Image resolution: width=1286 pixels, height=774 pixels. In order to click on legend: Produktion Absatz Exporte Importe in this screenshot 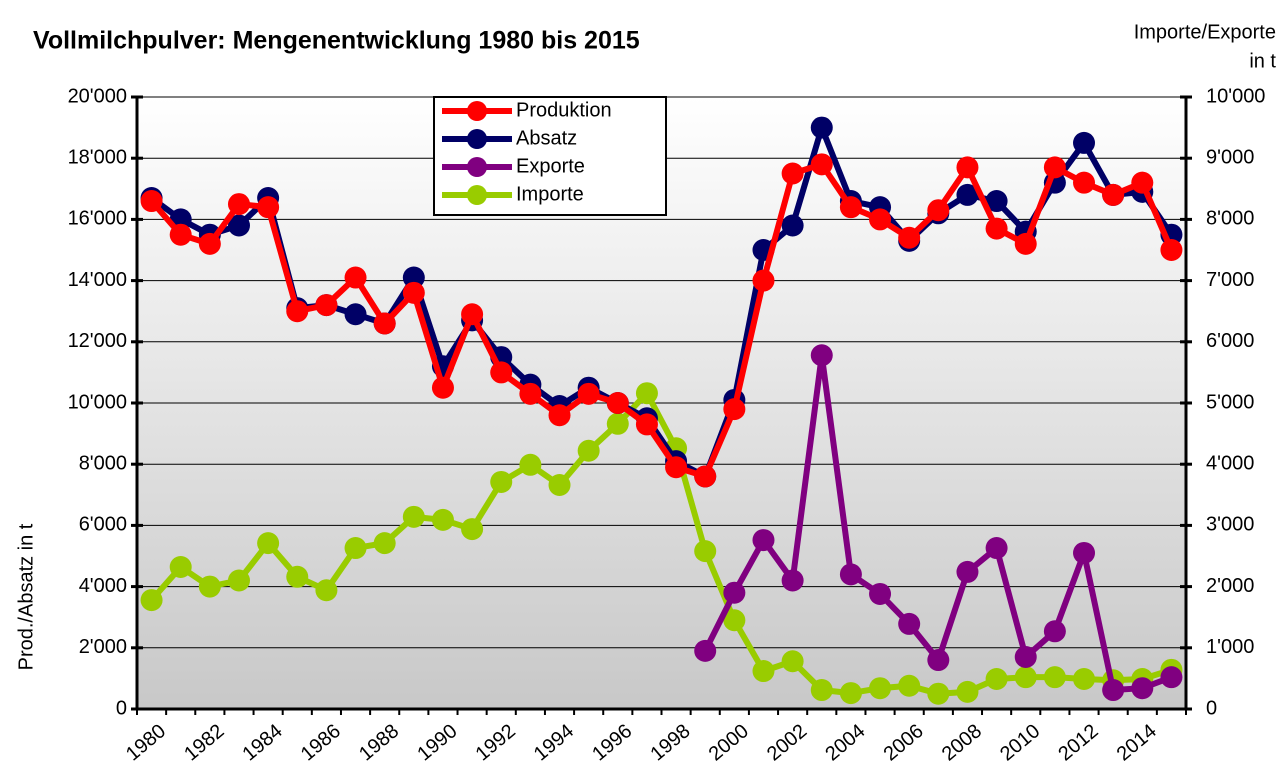, I will do `click(550, 156)`.